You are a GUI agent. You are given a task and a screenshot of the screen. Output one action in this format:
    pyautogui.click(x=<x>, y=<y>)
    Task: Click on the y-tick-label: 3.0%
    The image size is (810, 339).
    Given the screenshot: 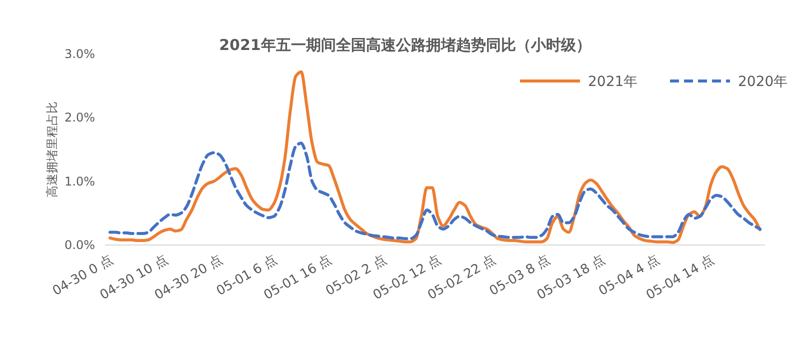 What is the action you would take?
    pyautogui.click(x=79, y=54)
    